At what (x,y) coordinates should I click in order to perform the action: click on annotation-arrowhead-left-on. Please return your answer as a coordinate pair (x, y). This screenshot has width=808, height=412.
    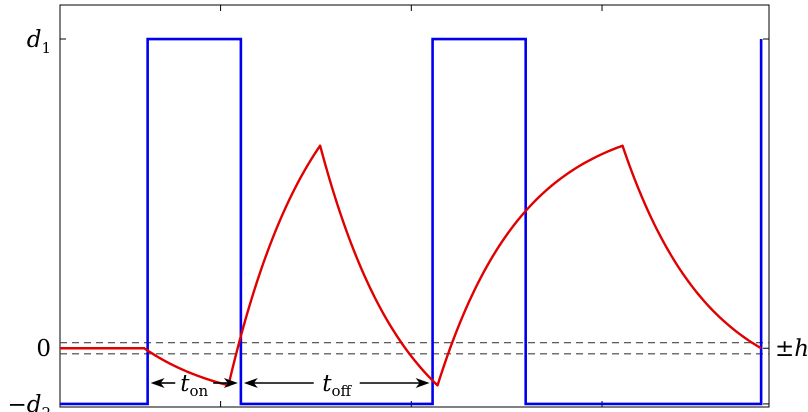
    Looking at the image, I should click on (157, 383).